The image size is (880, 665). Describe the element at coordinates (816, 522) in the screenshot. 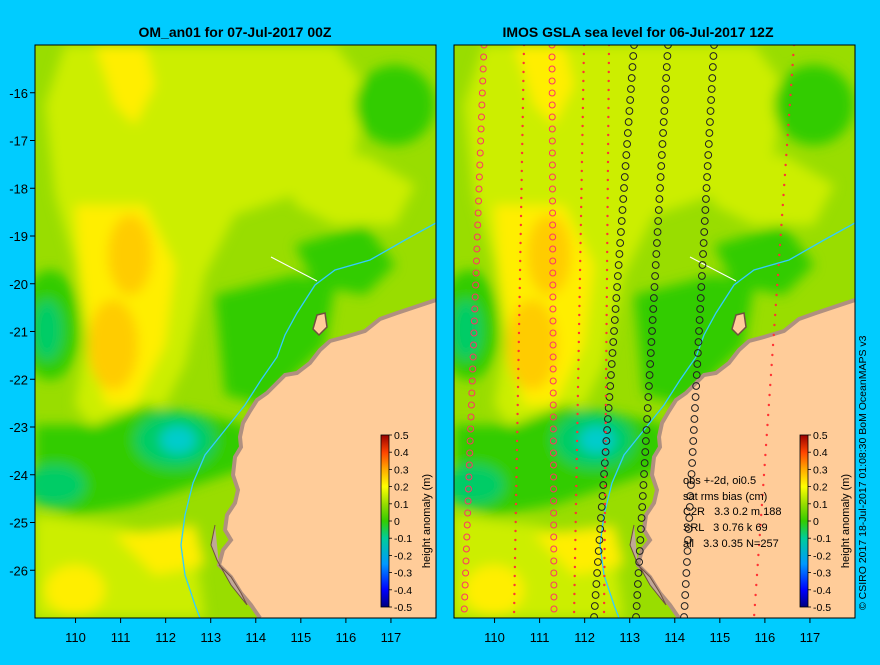

I see `right-colorbar-tick-label: 0` at that location.